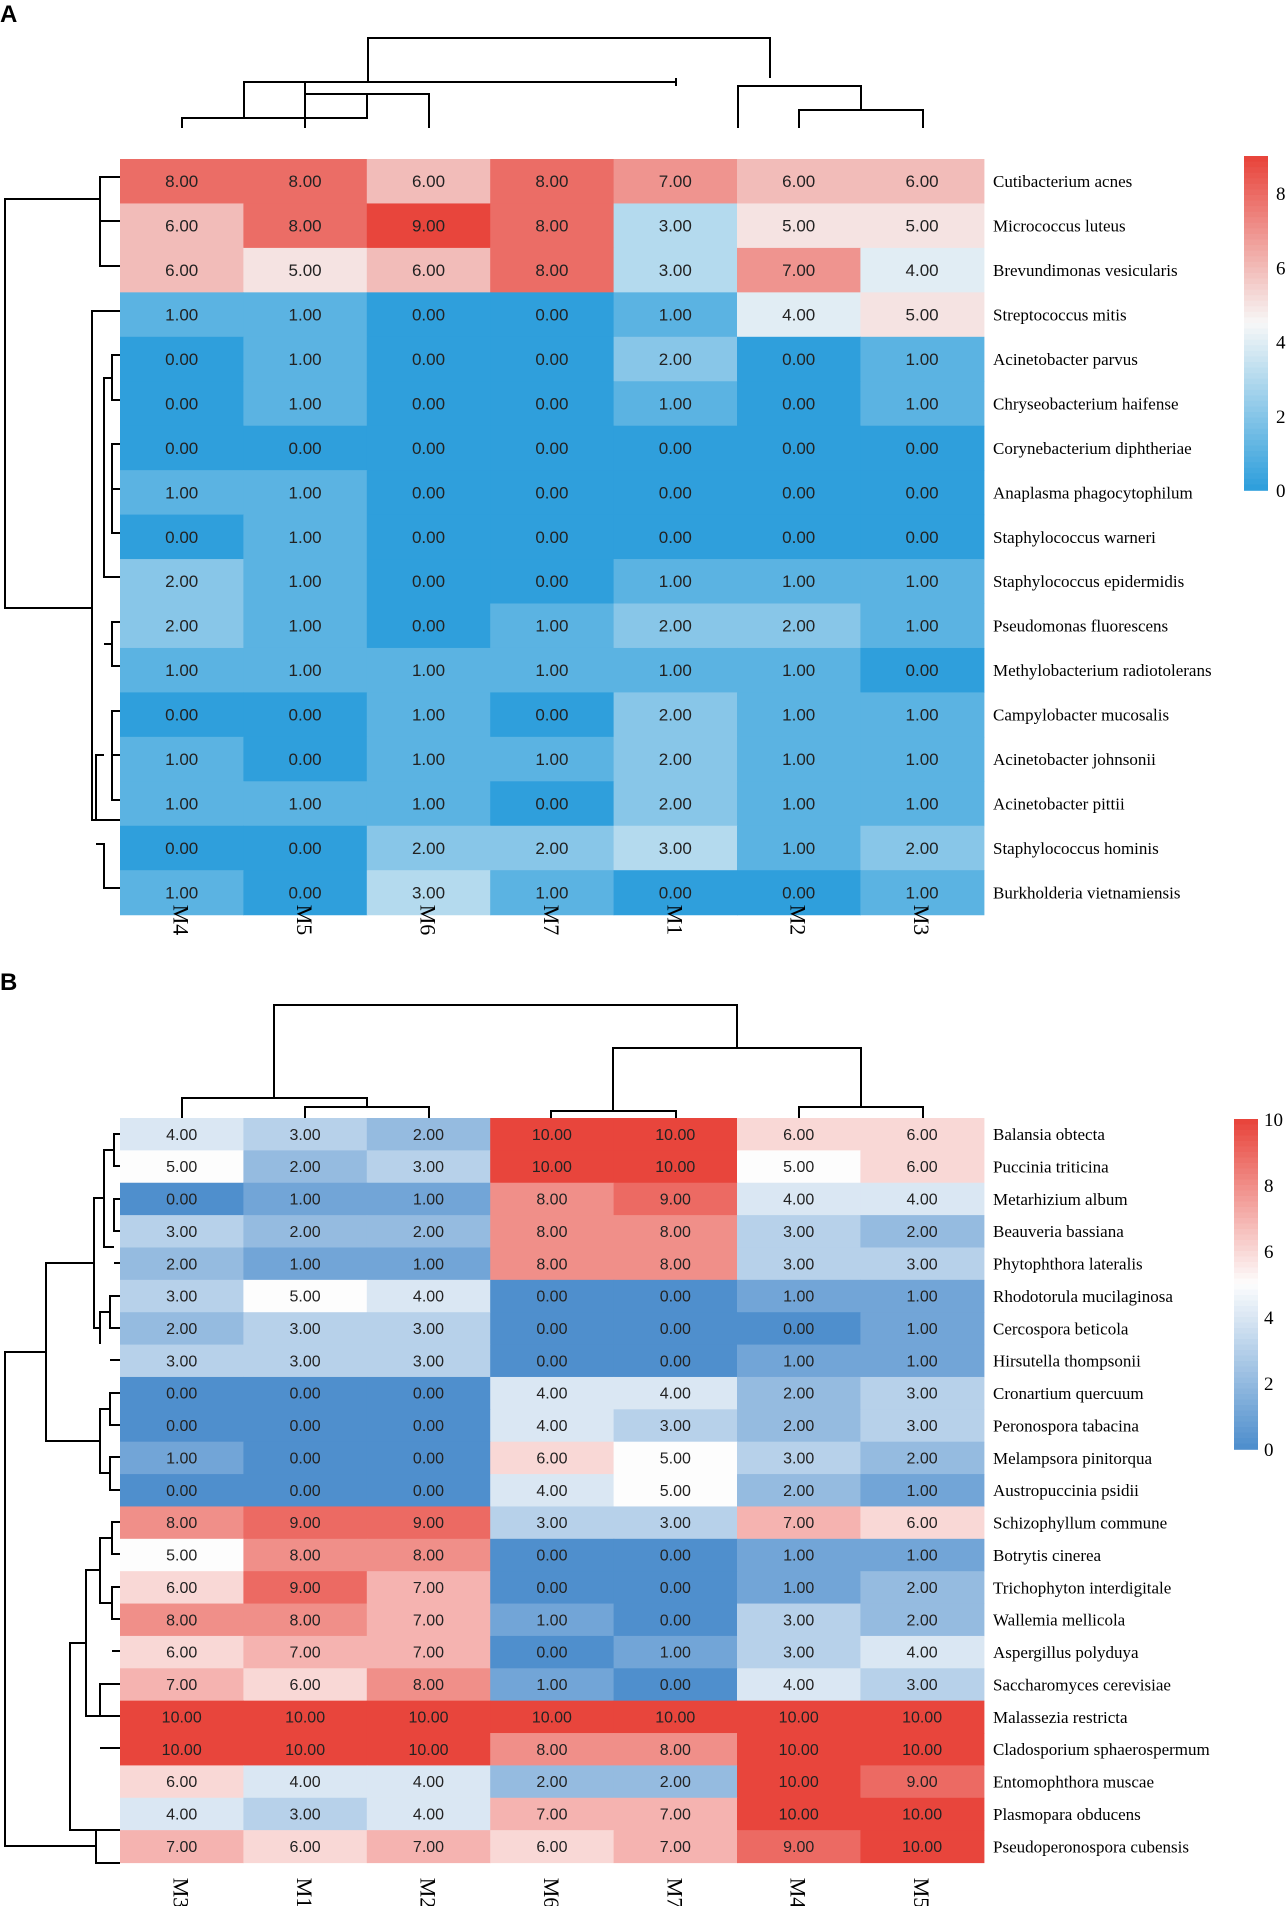 The height and width of the screenshot is (1911, 1288). I want to click on row-label: Campylobacter mucosalis, so click(1081, 715).